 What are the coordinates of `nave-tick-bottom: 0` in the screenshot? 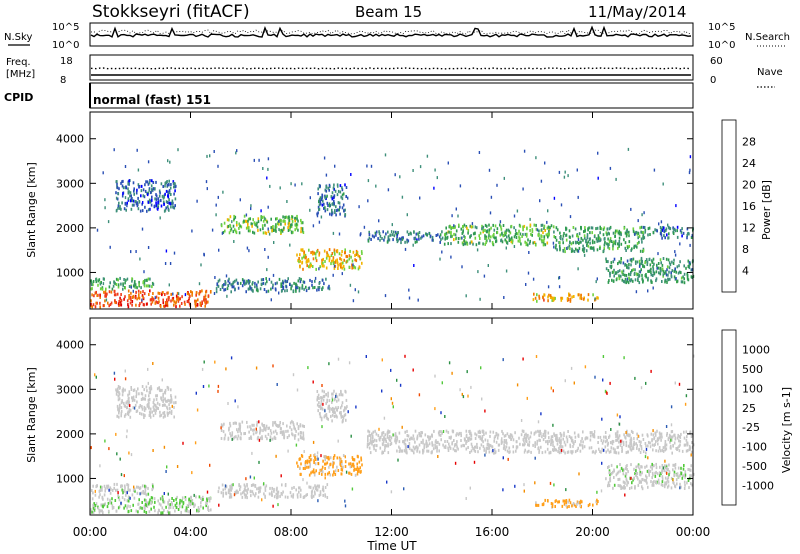 It's located at (713, 80).